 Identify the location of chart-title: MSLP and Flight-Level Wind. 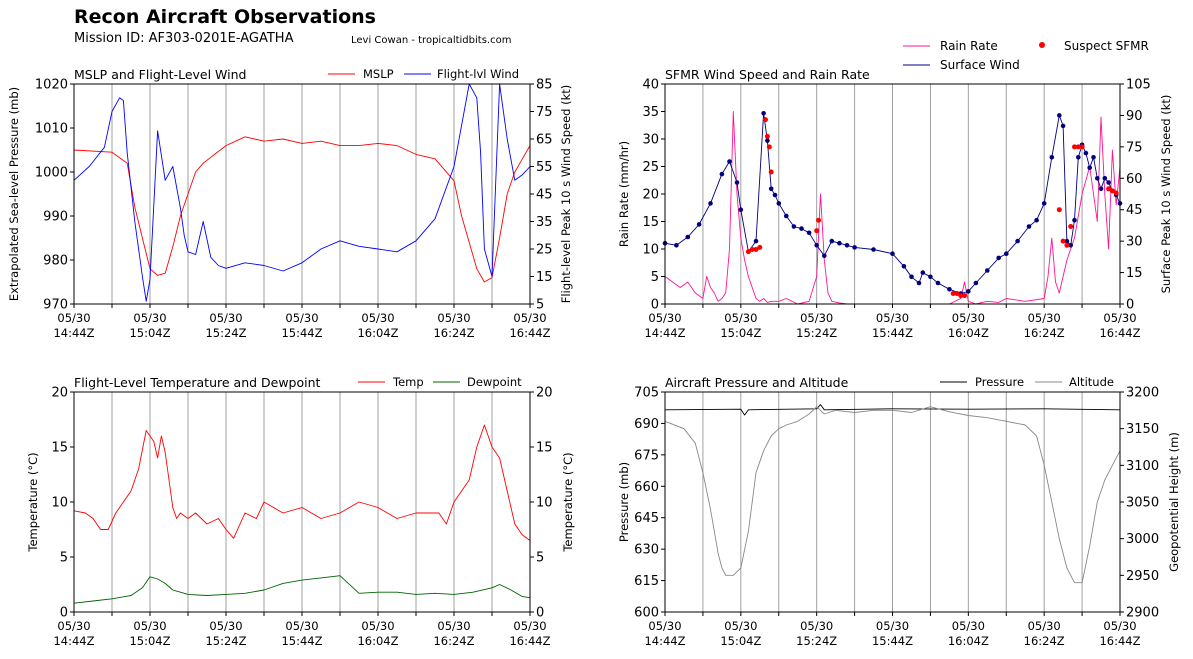
(160, 74).